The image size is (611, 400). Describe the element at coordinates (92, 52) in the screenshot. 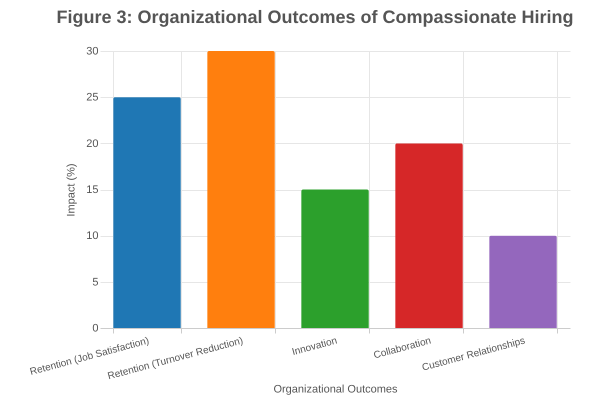

I see `y-tick-label: 30` at that location.